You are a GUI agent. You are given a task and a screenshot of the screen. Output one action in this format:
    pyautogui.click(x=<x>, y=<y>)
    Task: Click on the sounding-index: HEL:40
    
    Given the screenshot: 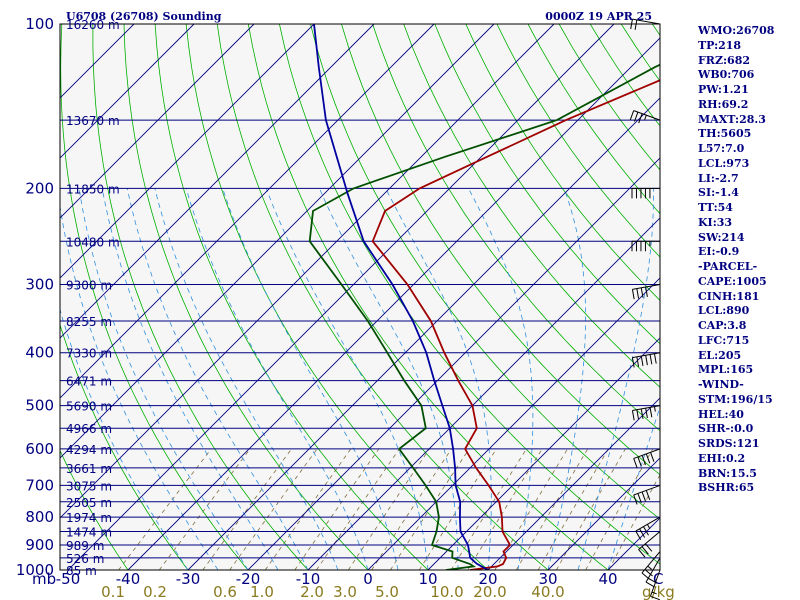 What is the action you would take?
    pyautogui.click(x=721, y=414)
    